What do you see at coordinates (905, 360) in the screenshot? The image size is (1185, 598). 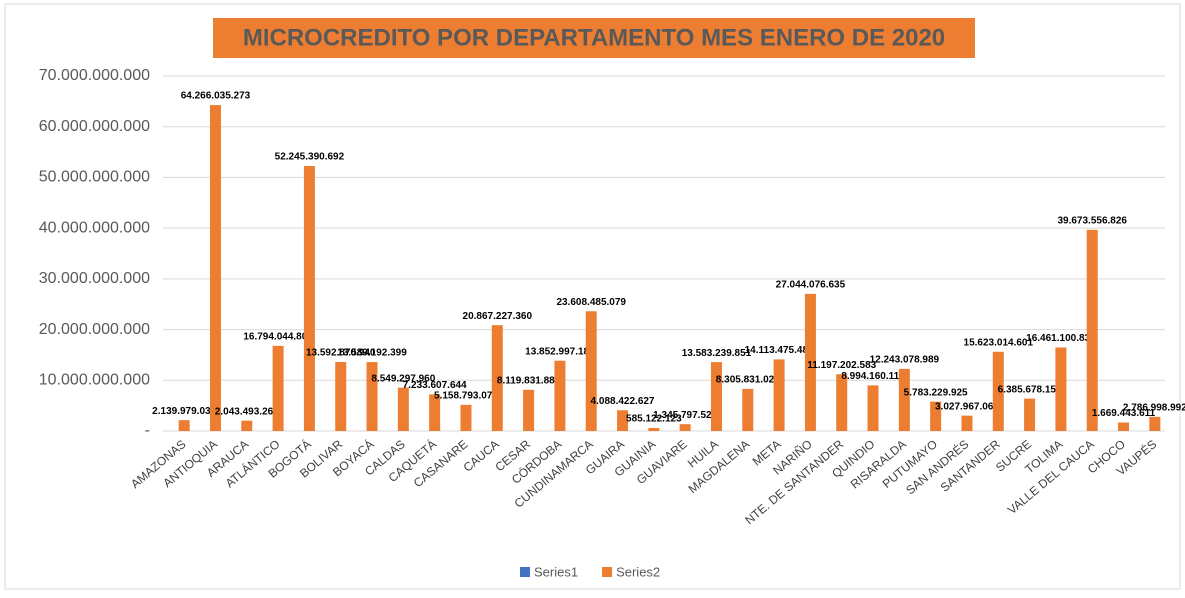 I see `data-label: 12.243.078.989` at bounding box center [905, 360].